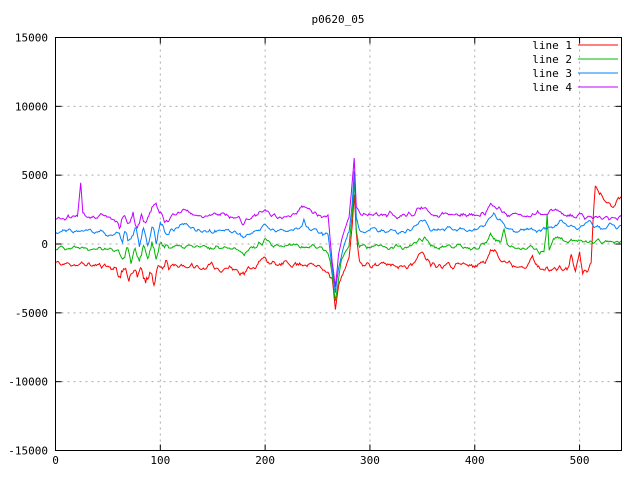 The width and height of the screenshot is (640, 480). Describe the element at coordinates (44, 244) in the screenshot. I see `y-tick-label: 0` at that location.